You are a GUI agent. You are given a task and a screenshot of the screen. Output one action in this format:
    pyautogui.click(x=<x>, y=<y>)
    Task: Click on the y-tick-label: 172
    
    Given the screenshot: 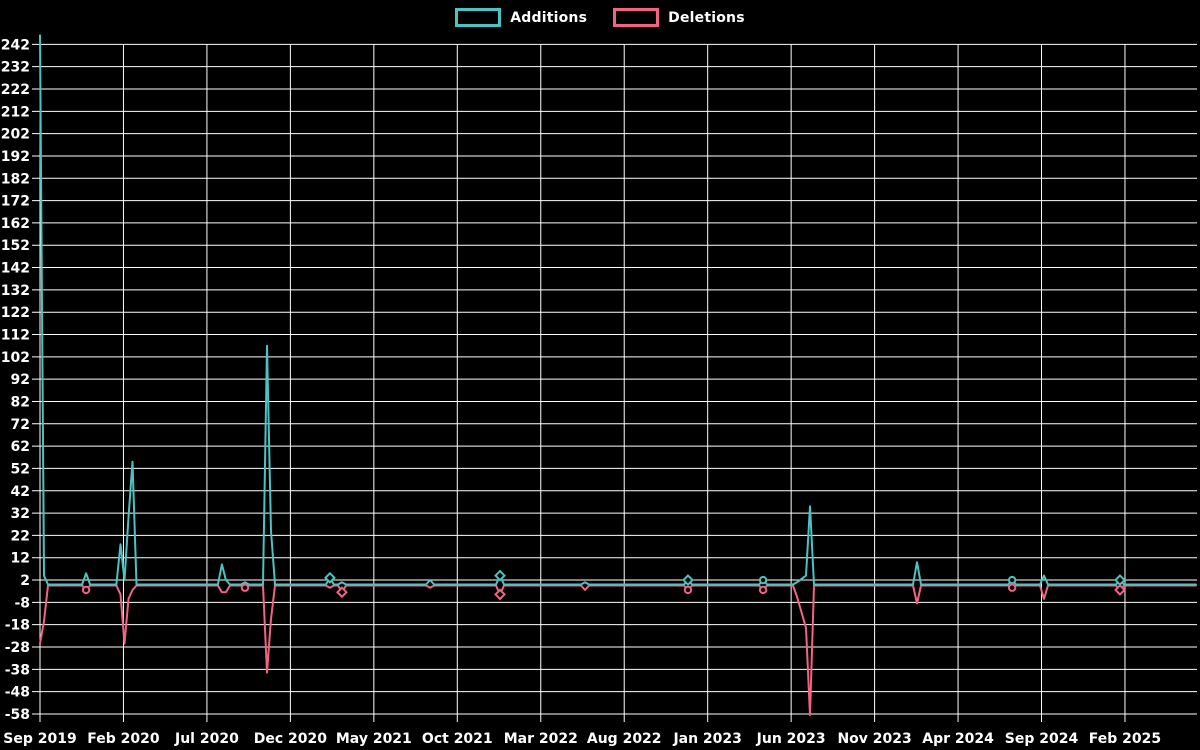 What is the action you would take?
    pyautogui.click(x=15, y=202)
    